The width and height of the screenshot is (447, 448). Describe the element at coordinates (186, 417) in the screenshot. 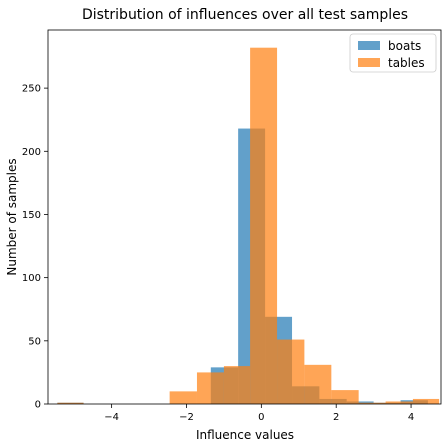

I see `x-tick-label: −2` at that location.